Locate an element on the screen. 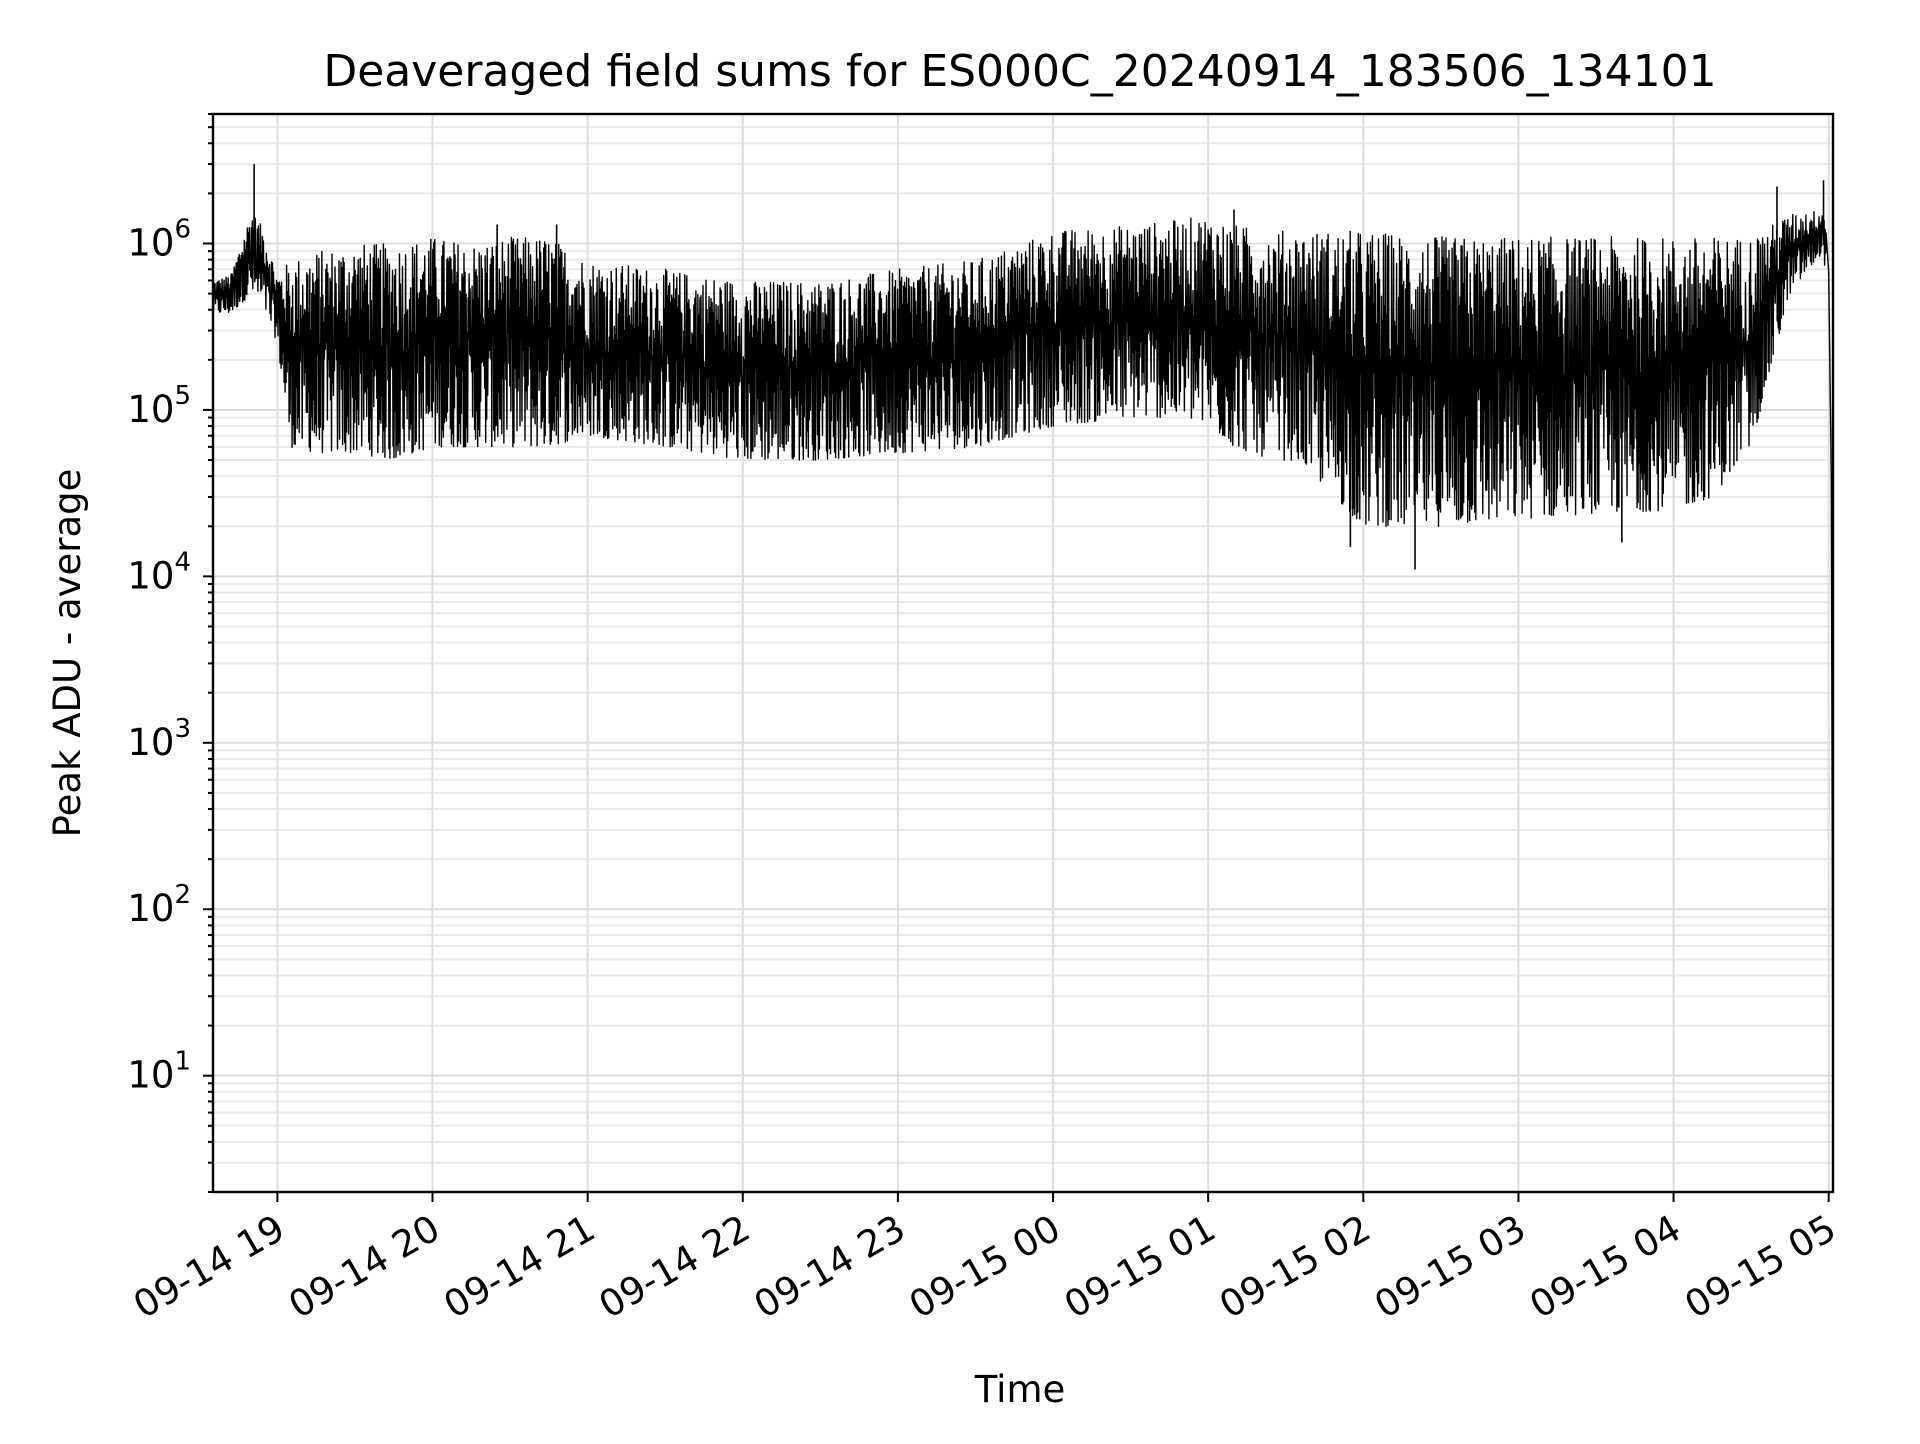  y-tick-label: 10⁶ is located at coordinates (159, 240).